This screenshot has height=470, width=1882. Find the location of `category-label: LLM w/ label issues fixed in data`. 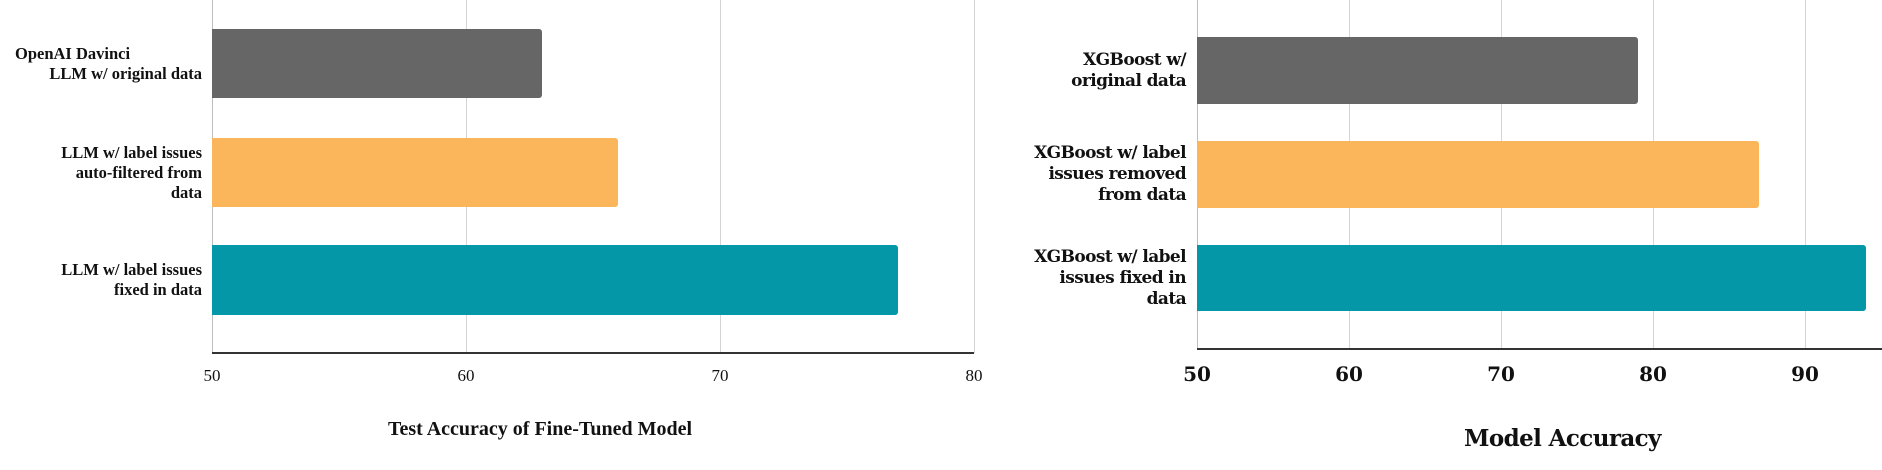

category-label: LLM w/ label issues fixed in data is located at coordinates (102, 280).